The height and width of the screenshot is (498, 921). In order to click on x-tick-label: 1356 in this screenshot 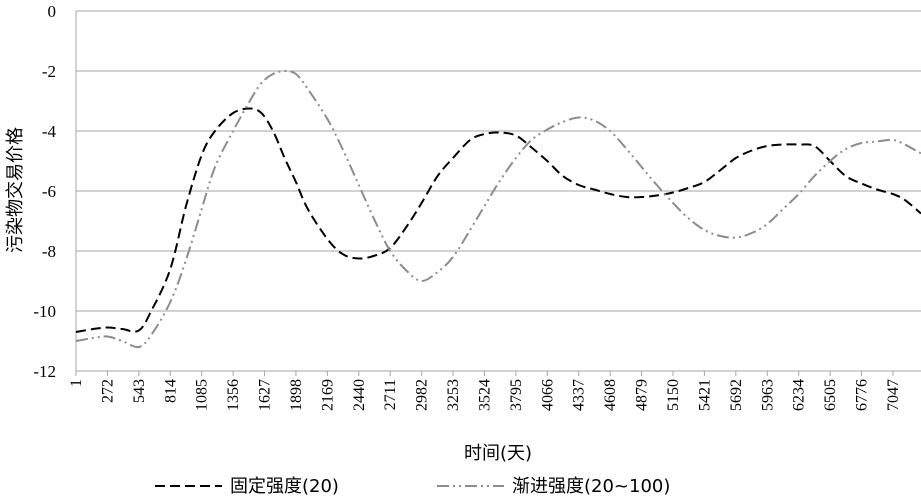, I will do `click(233, 395)`.